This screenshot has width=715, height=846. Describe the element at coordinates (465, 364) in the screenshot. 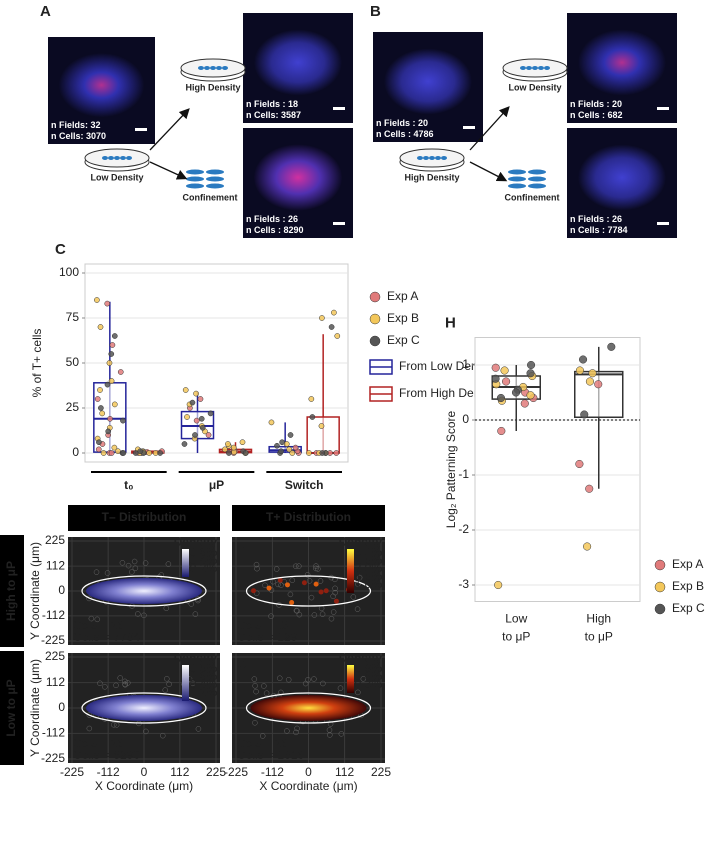

I see `y-tick-label: 1` at that location.